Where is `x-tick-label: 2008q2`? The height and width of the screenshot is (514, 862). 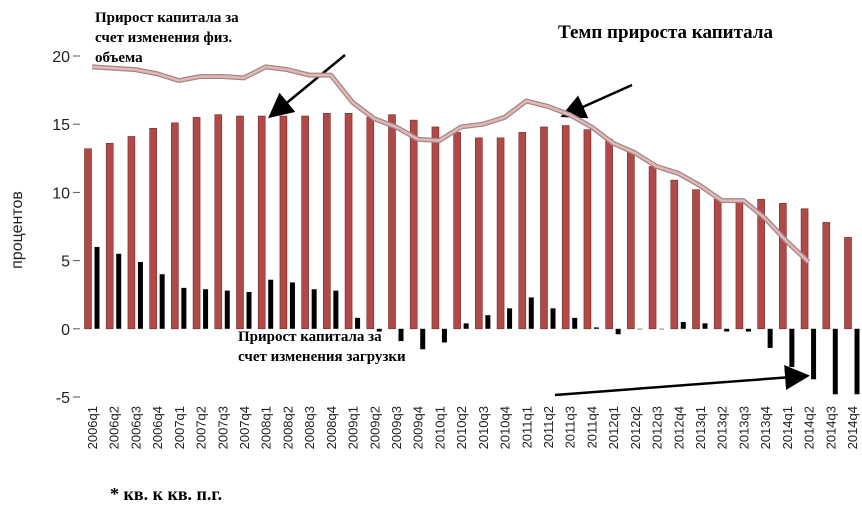 x-tick-label: 2008q2 is located at coordinates (287, 427).